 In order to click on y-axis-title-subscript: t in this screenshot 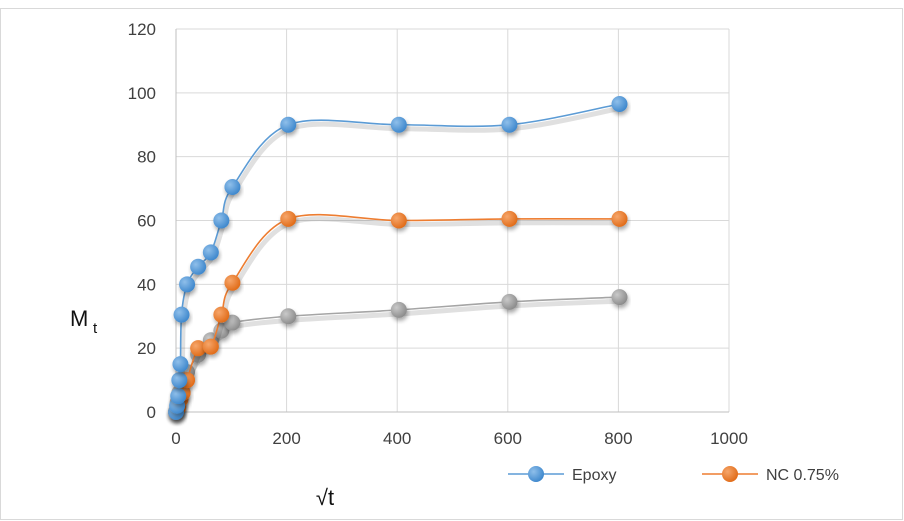, I will do `click(95, 328)`.